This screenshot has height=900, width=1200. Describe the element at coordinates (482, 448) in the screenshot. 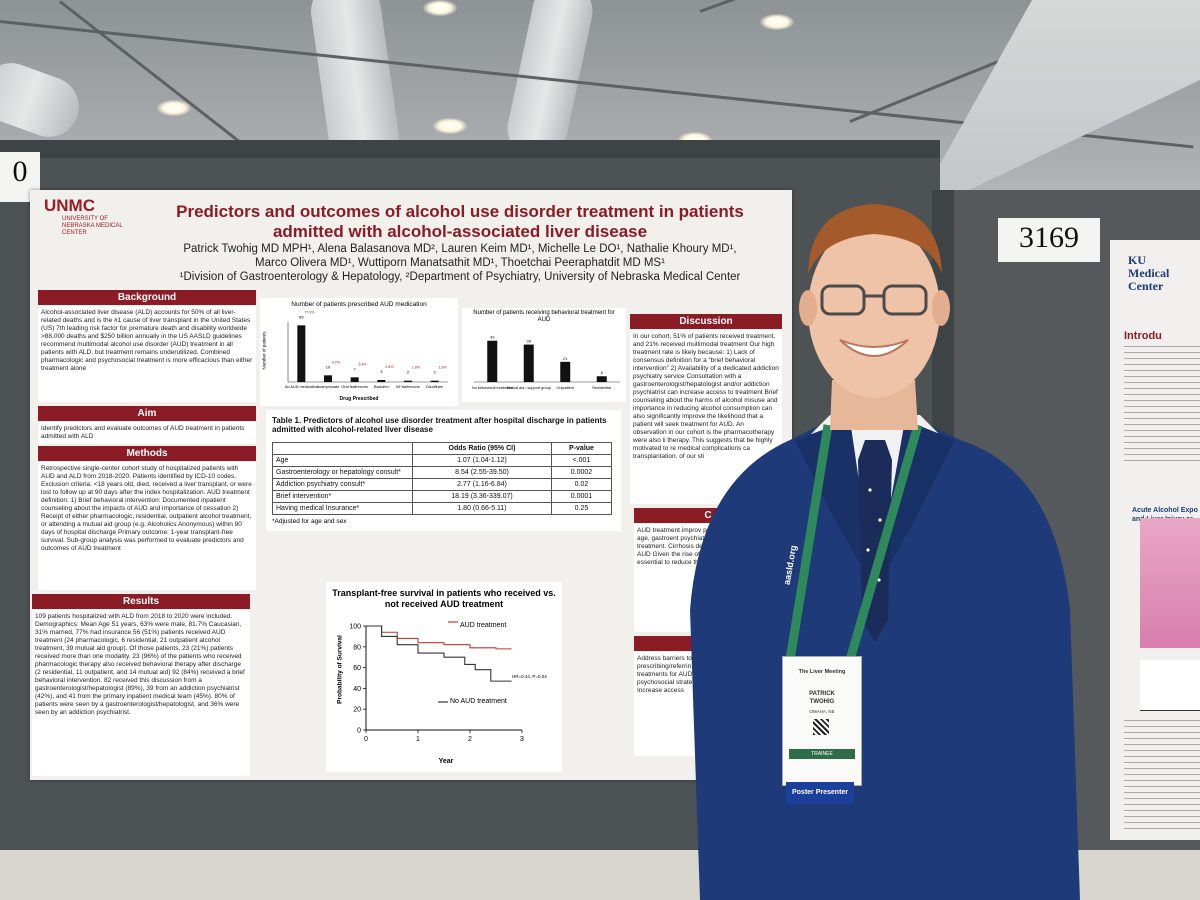

I see `table-header-cell: Odds Ratio (95% CI)` at that location.